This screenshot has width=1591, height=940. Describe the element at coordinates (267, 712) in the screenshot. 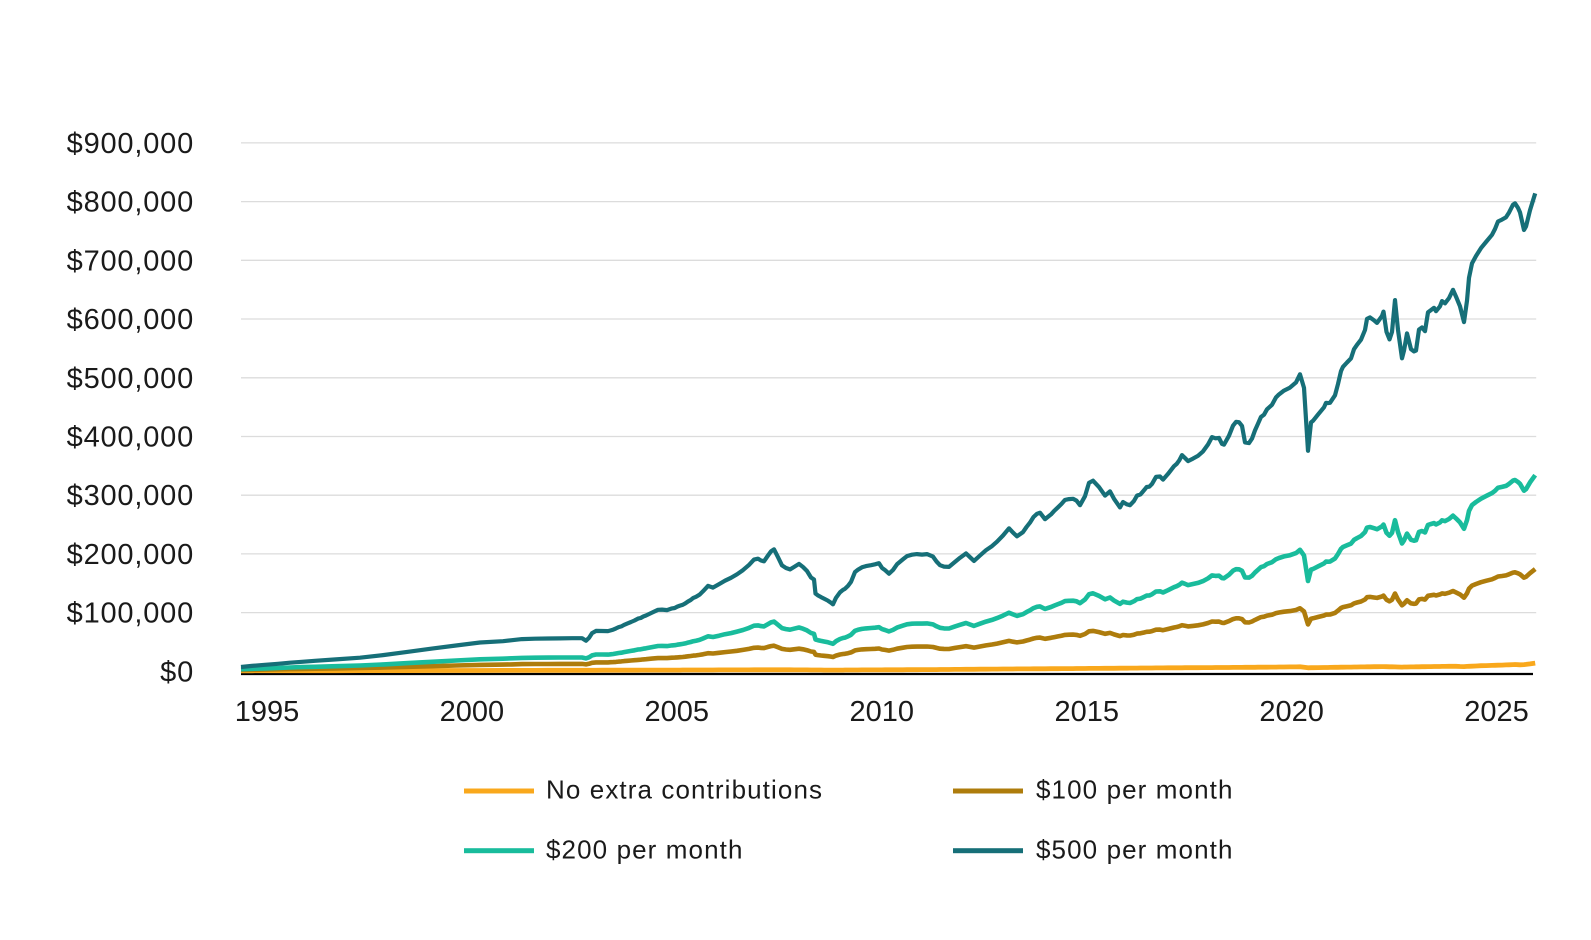

I see `svg-text: 1995` at that location.